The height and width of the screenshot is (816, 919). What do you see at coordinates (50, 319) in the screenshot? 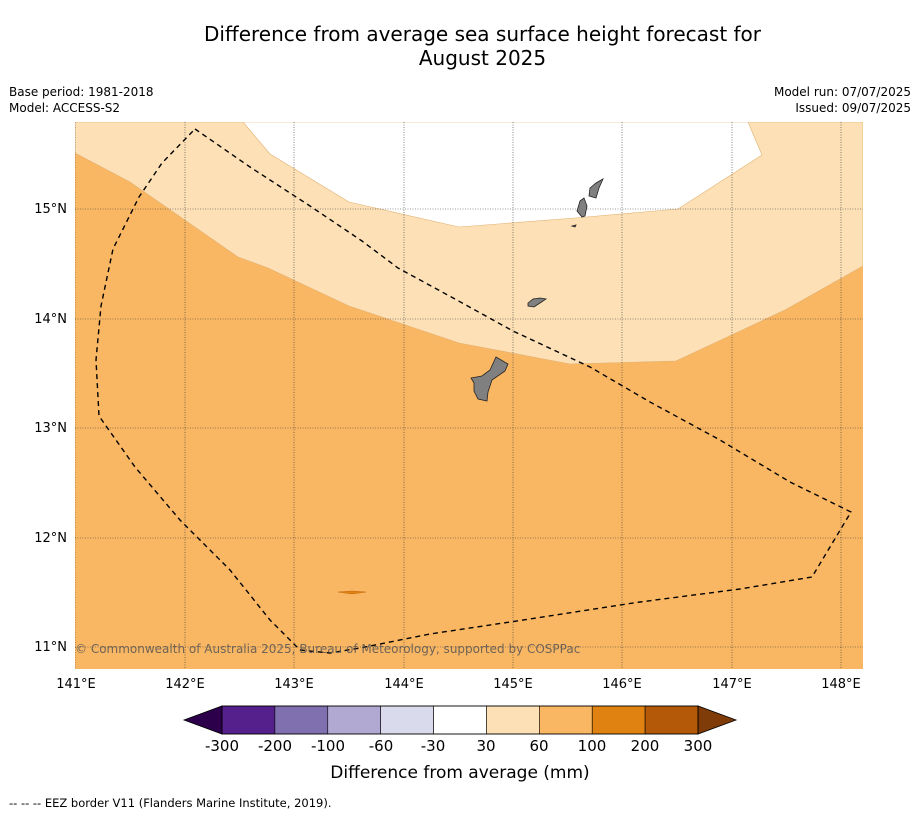
I see `lat-tick-label: 14°N` at bounding box center [50, 319].